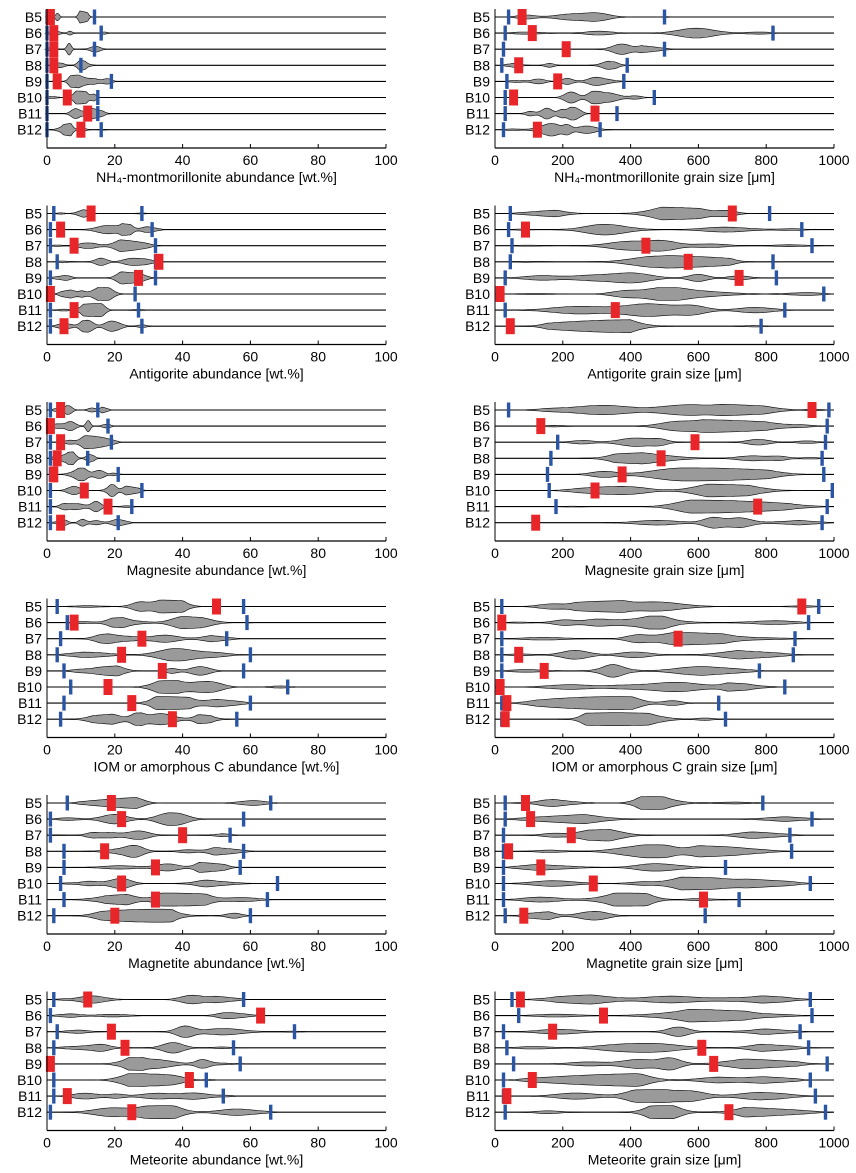 This screenshot has width=856, height=1173. I want to click on x-tick-label: 100, so click(386, 750).